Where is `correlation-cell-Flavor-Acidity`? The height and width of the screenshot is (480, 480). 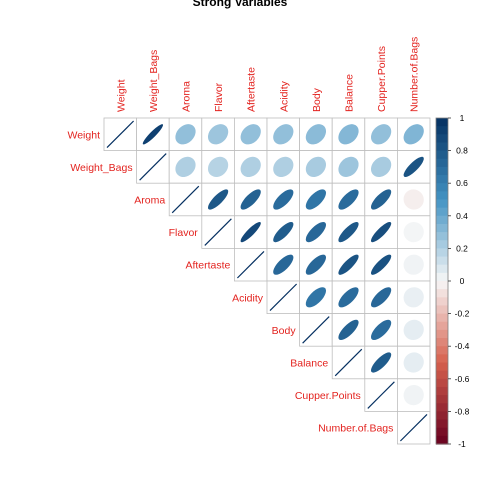
correlation-cell-Flavor-Acidity is located at coordinates (283, 232).